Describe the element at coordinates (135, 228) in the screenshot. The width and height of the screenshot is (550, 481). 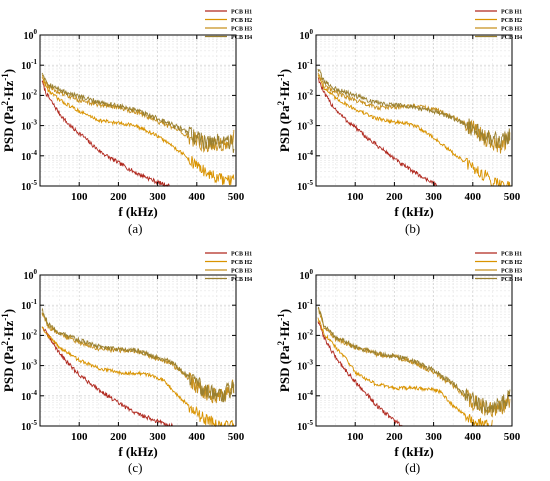
I see `caption-a: (a)` at that location.